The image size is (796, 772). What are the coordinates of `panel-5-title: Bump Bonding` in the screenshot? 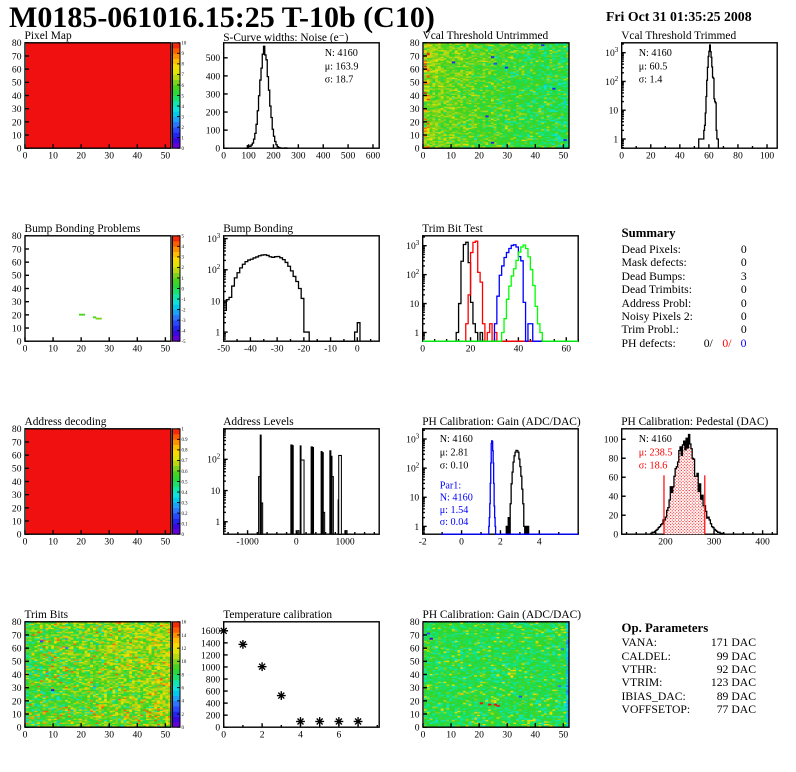 It's located at (258, 228).